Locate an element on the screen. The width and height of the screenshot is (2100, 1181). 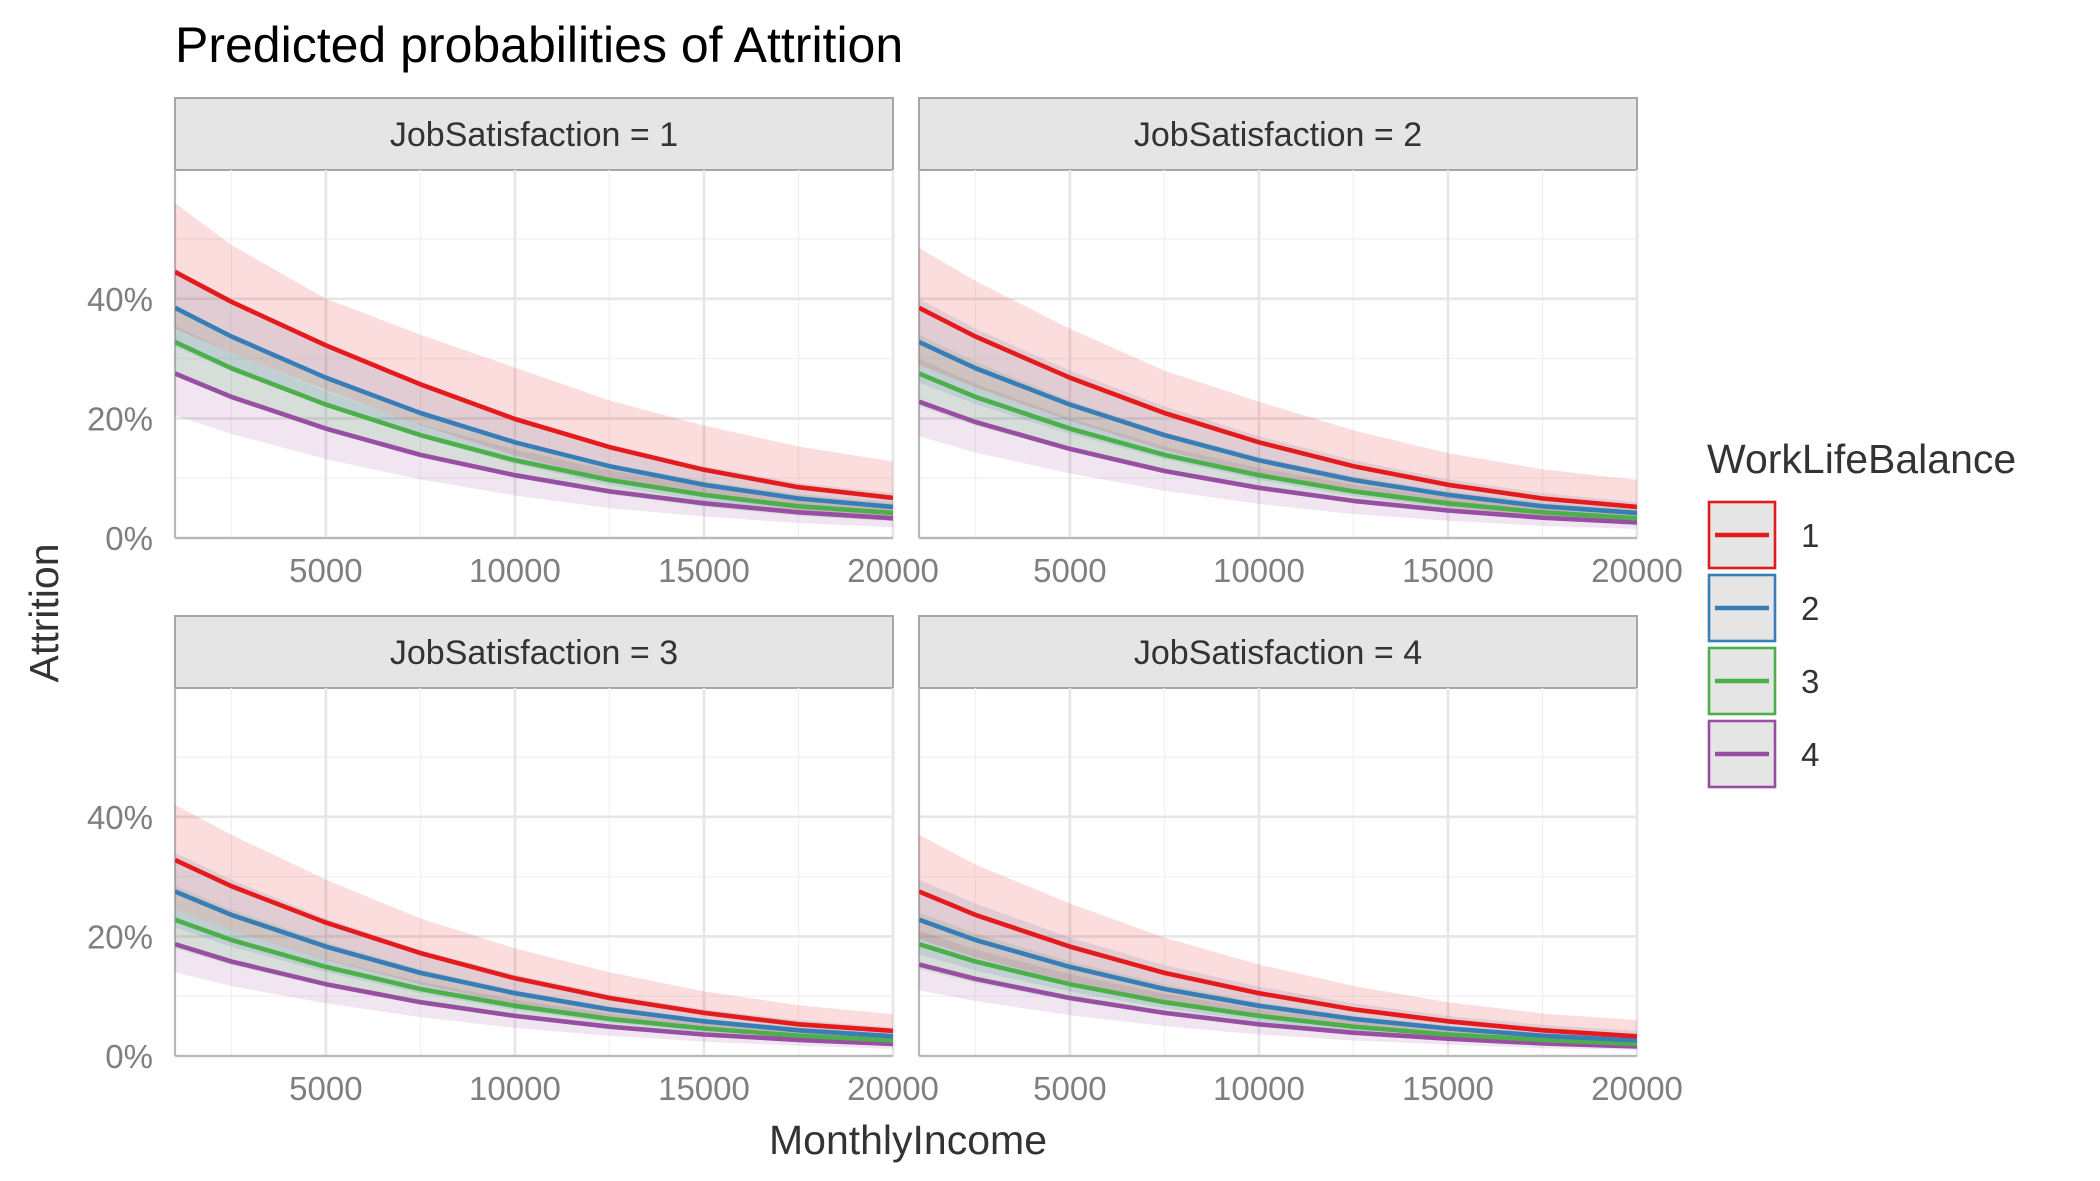
legend-title: WorkLifeBalance is located at coordinates (1861, 459).